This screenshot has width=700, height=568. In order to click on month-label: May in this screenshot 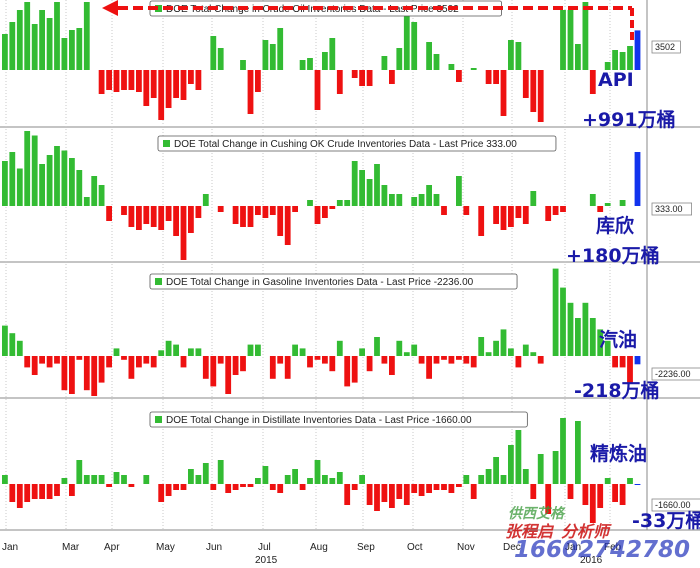, I will do `click(165, 547)`.